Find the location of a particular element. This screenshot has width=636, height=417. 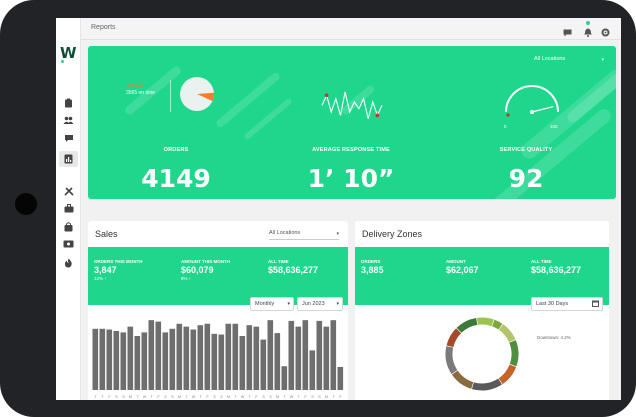

calendar-icon is located at coordinates (595, 304).